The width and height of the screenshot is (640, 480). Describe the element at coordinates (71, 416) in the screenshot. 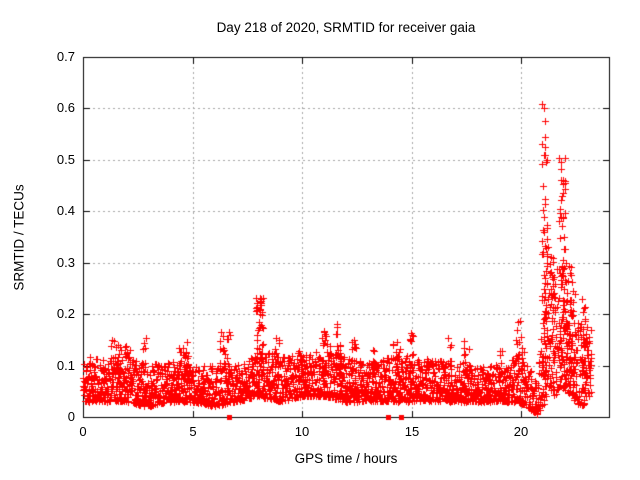

I see `y-tick-label: 0` at that location.